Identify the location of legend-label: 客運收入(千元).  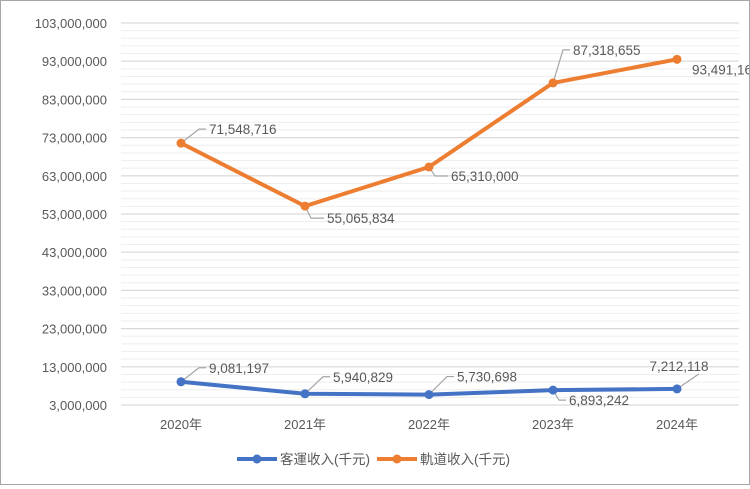
(325, 459).